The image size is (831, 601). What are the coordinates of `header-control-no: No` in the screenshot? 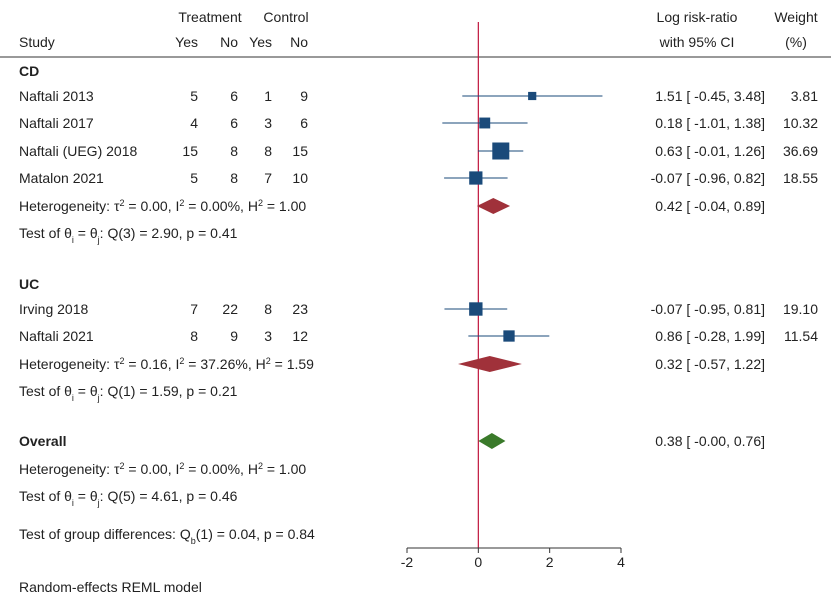 It's located at (299, 42).